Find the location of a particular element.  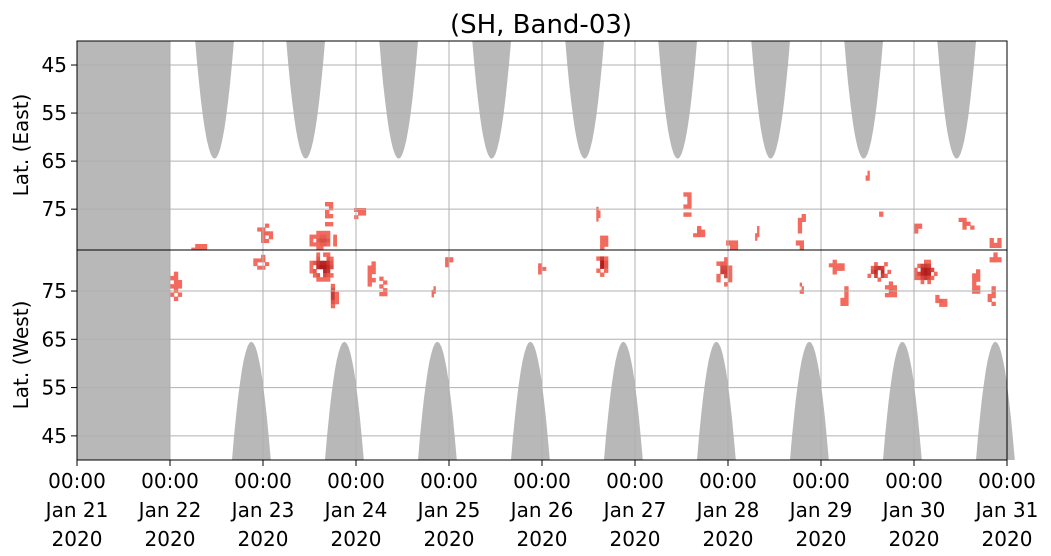

x-tick-label-date: Jan 27 is located at coordinates (634, 510).